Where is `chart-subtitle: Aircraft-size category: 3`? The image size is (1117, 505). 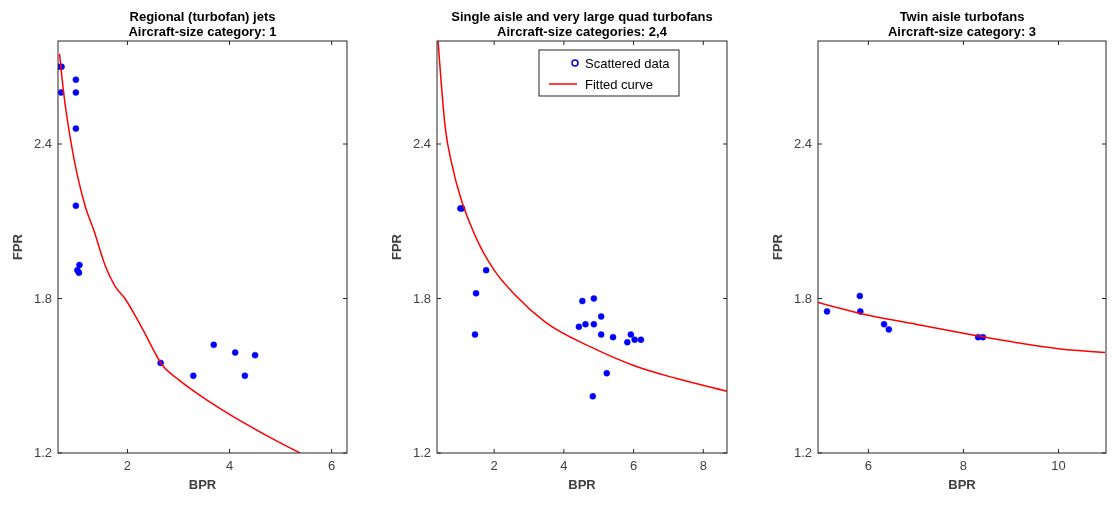
chart-subtitle: Aircraft-size category: 3 is located at coordinates (962, 31).